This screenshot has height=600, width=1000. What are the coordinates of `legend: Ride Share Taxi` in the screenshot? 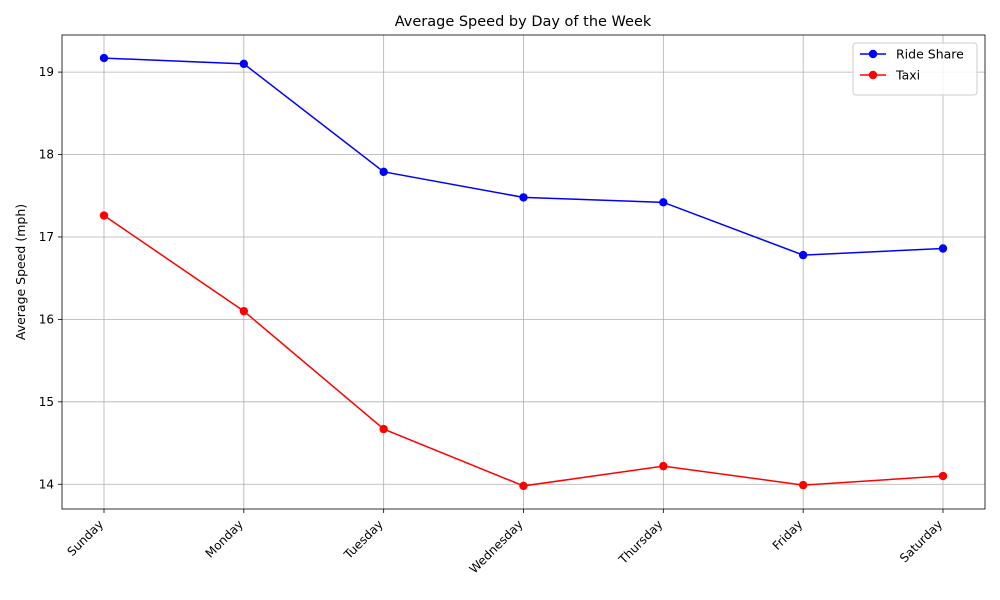 It's located at (915, 69).